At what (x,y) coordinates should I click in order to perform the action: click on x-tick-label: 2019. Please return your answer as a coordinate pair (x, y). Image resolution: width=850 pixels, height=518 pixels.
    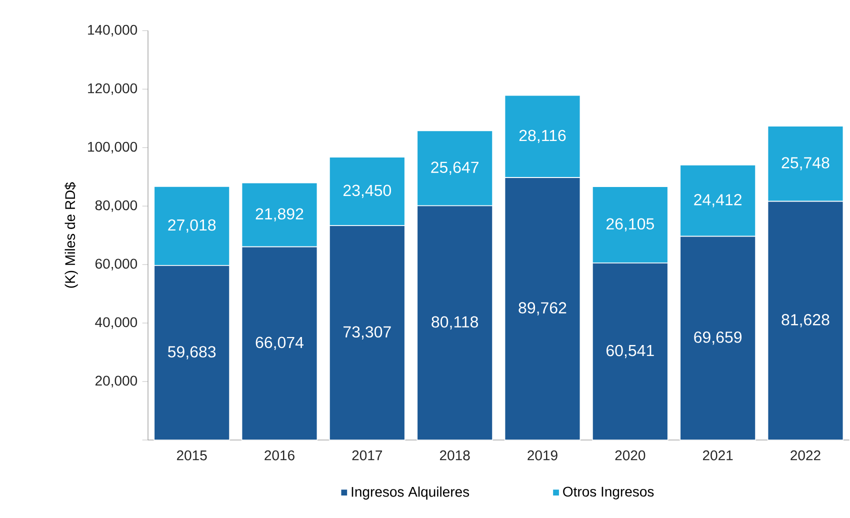
    Looking at the image, I should click on (543, 455).